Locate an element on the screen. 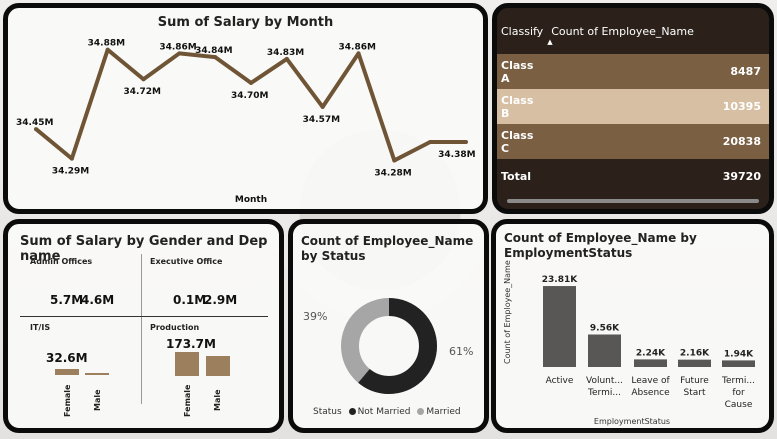 The width and height of the screenshot is (777, 439). salary-line-series is located at coordinates (250, 105).